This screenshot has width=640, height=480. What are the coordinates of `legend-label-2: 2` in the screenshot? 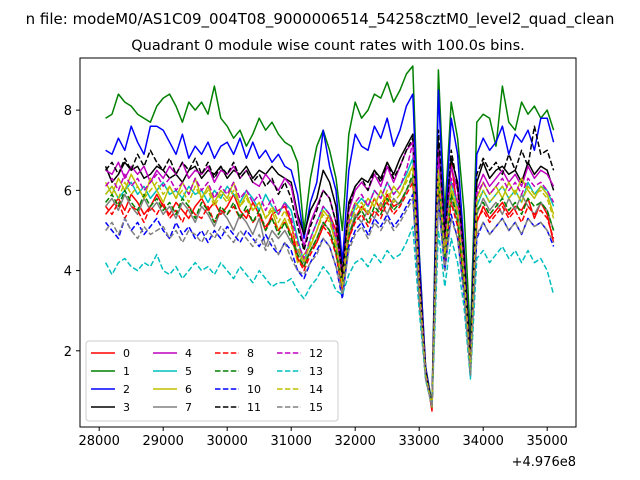 It's located at (126, 389).